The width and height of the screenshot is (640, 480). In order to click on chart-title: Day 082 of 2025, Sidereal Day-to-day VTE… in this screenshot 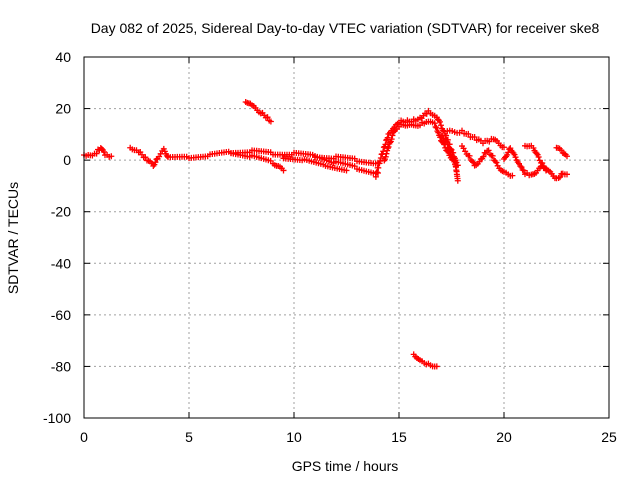, I will do `click(345, 28)`.